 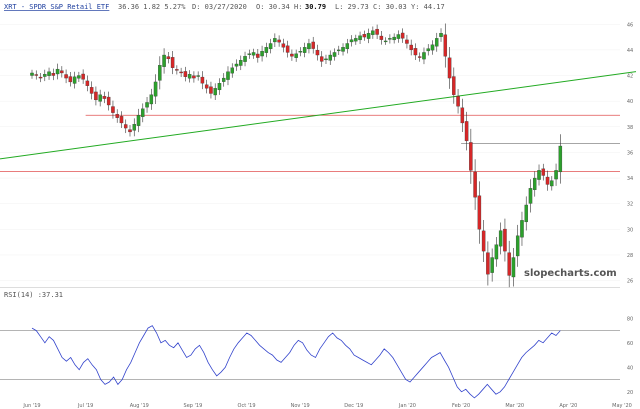 What do you see at coordinates (630, 230) in the screenshot?
I see `price-tick-label: 30` at bounding box center [630, 230].